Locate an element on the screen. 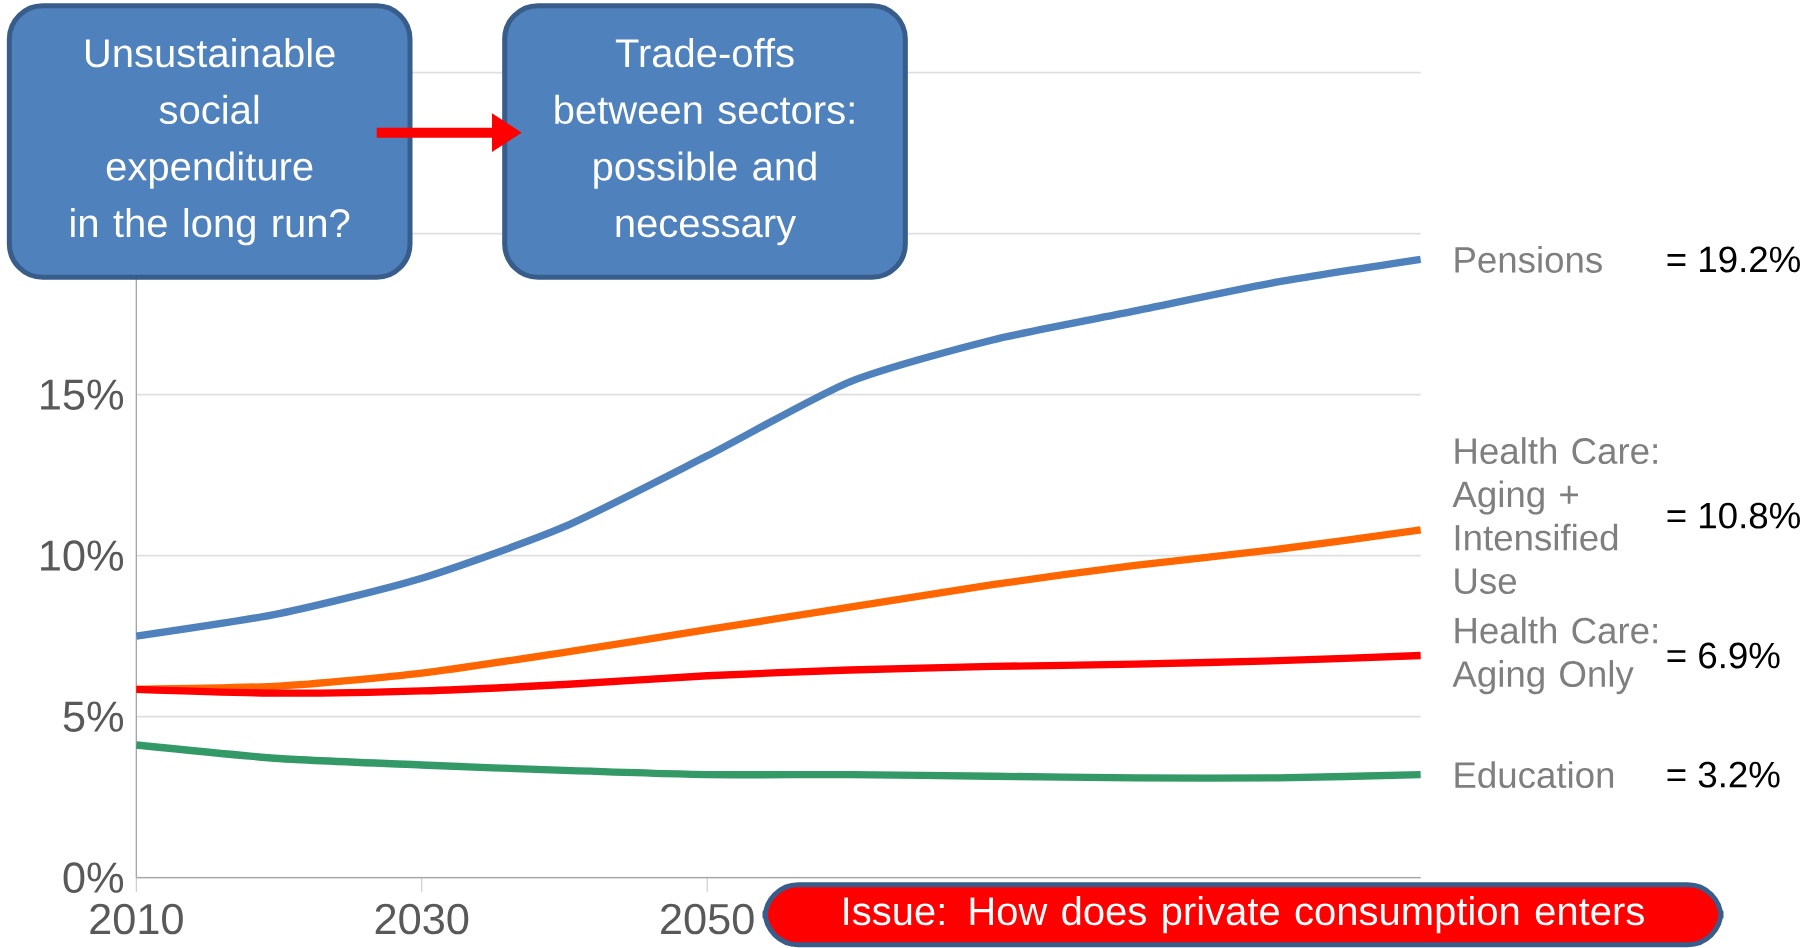 The height and width of the screenshot is (948, 1811). x-tick-label: 2010 is located at coordinates (136, 919).